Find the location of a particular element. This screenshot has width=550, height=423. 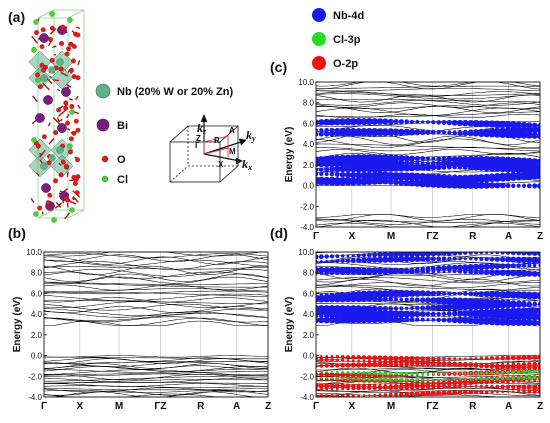

brillouin-zone is located at coordinates (208, 148).